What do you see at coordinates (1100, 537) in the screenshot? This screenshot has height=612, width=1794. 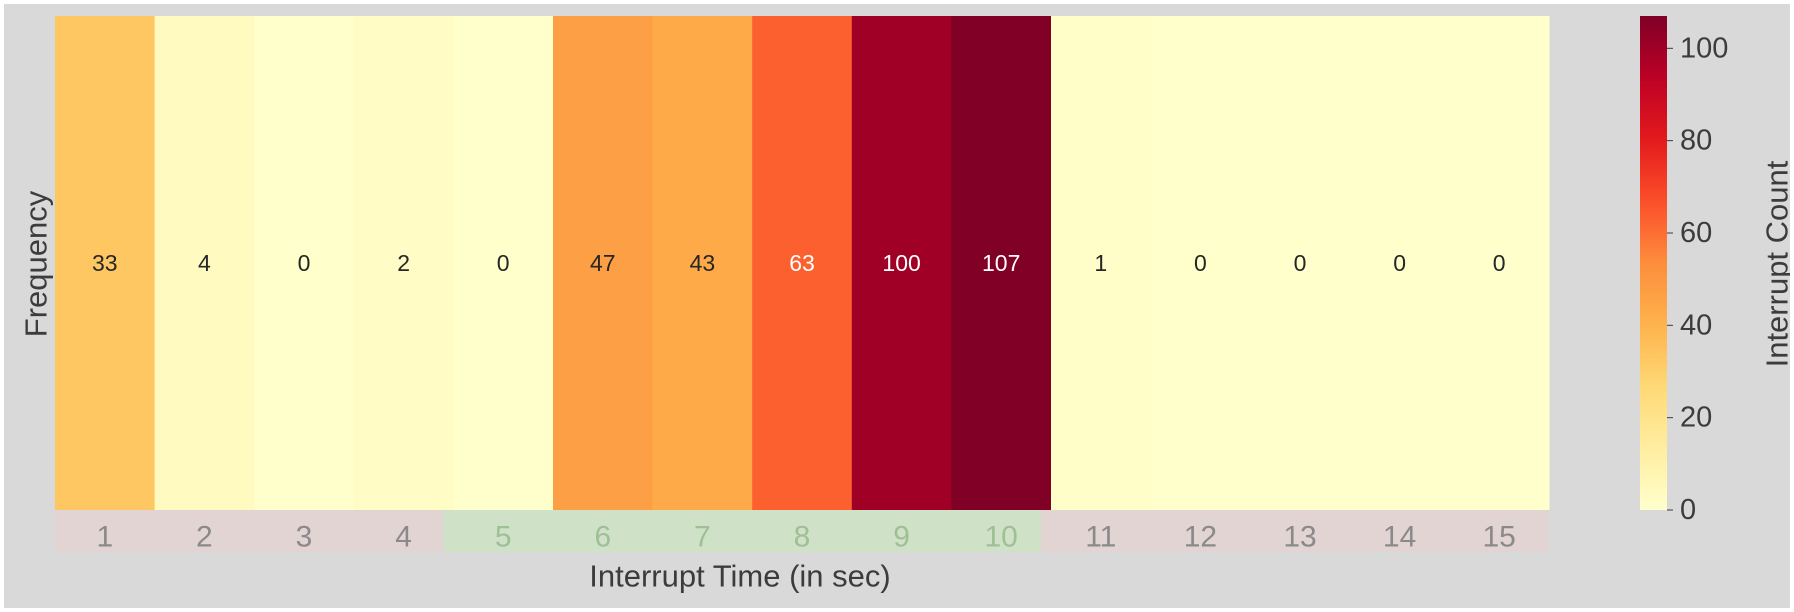 I see `x-tick-label: 11` at bounding box center [1100, 537].